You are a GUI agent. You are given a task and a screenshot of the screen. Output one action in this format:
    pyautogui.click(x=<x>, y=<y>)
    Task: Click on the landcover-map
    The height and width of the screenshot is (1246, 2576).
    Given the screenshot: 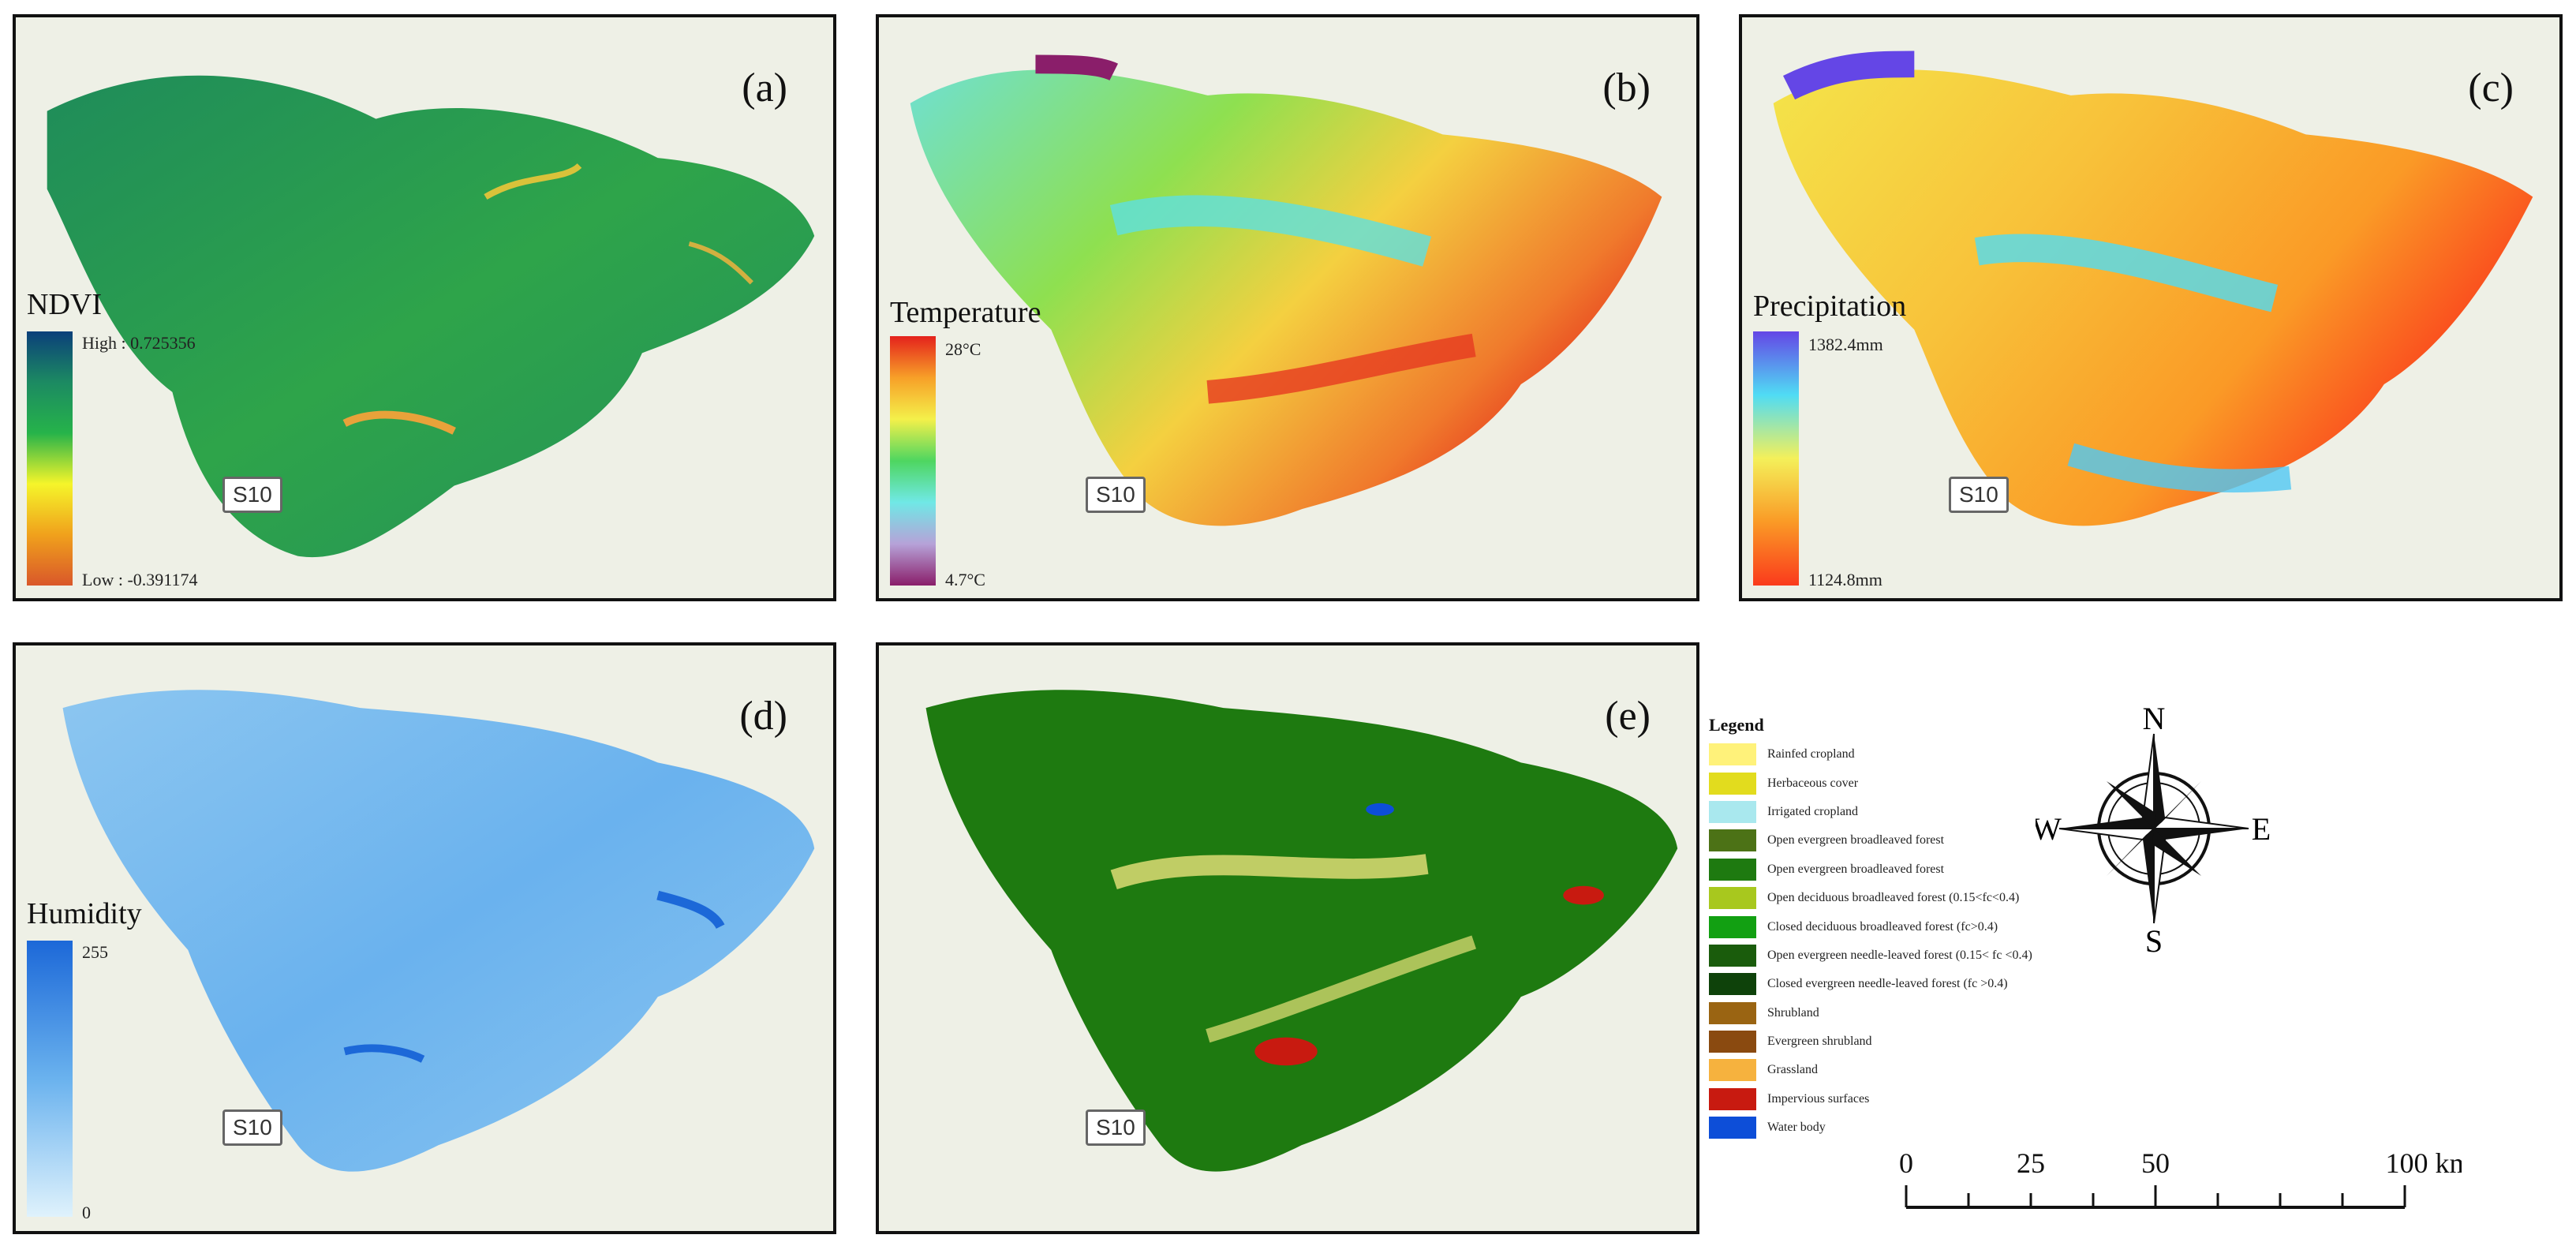 What is the action you would take?
    pyautogui.click(x=1287, y=938)
    